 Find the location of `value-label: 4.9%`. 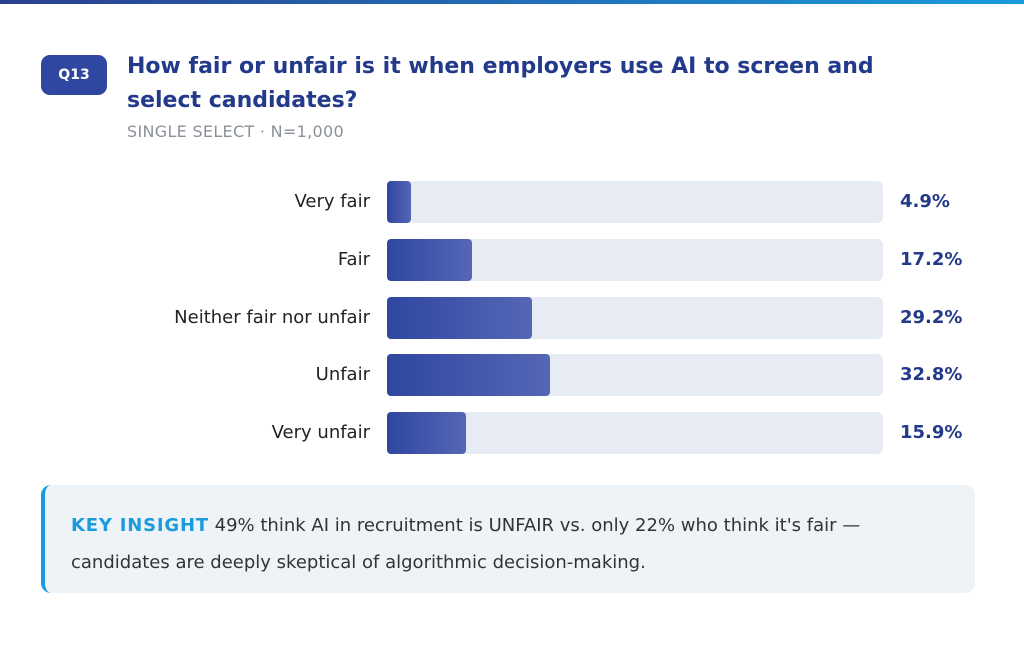

value-label: 4.9% is located at coordinates (925, 201).